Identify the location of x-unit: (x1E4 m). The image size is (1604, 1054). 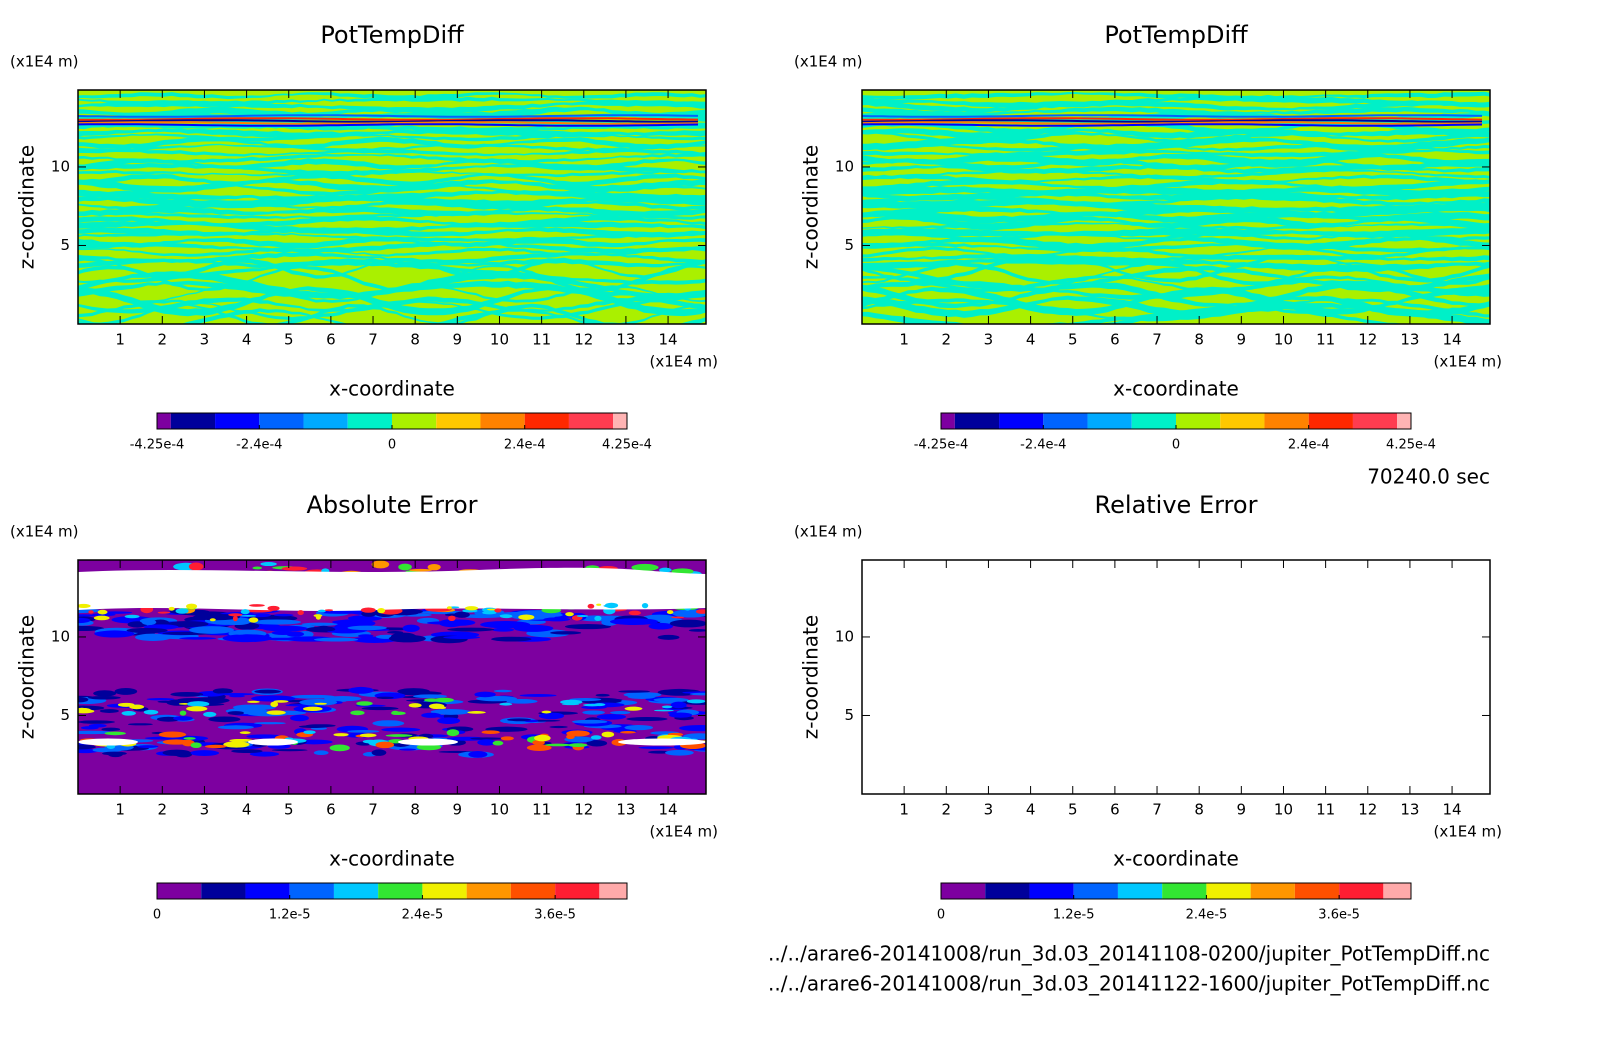
(1467, 832).